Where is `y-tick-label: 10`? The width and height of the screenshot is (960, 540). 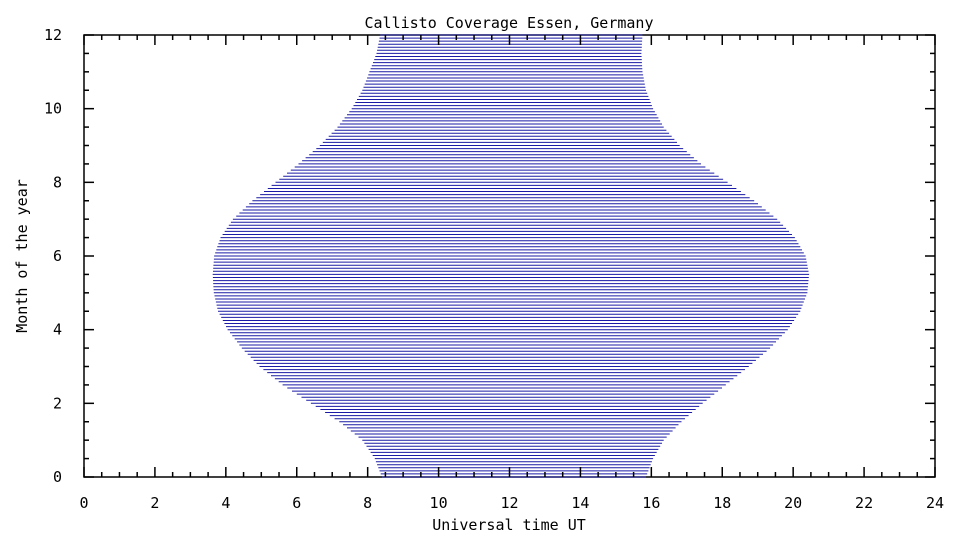
y-tick-label: 10 is located at coordinates (53, 109).